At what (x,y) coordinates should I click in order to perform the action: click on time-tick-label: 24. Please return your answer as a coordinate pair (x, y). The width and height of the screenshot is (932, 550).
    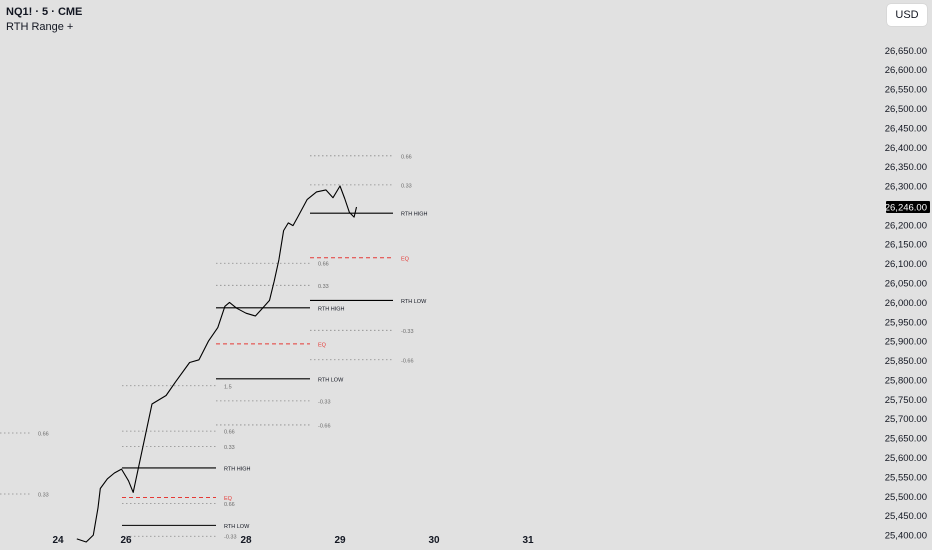
    Looking at the image, I should click on (58, 540).